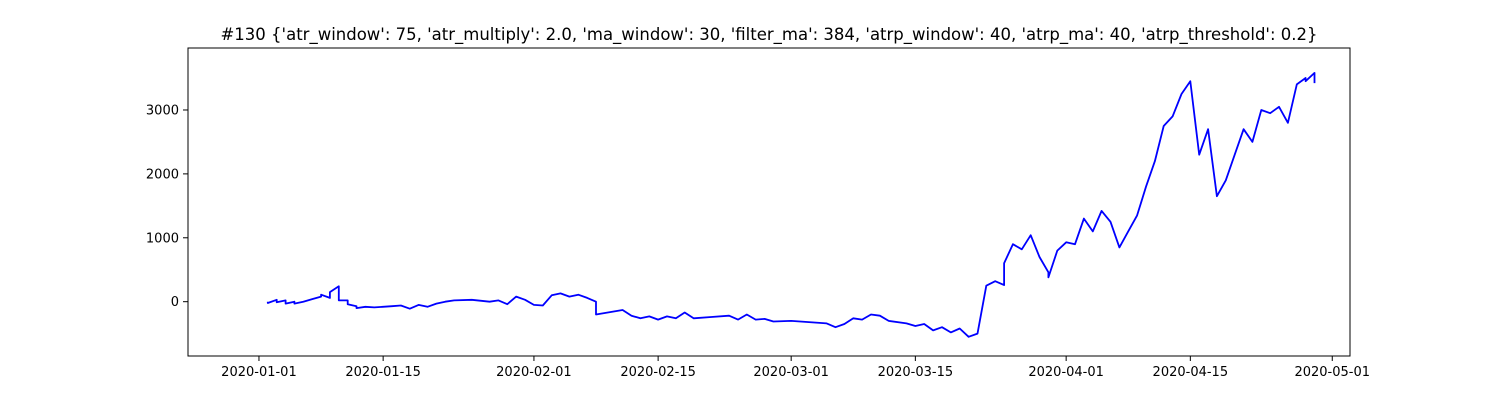 The height and width of the screenshot is (404, 1500). Describe the element at coordinates (1332, 372) in the screenshot. I see `x-tick-label: 2020-05-01` at that location.